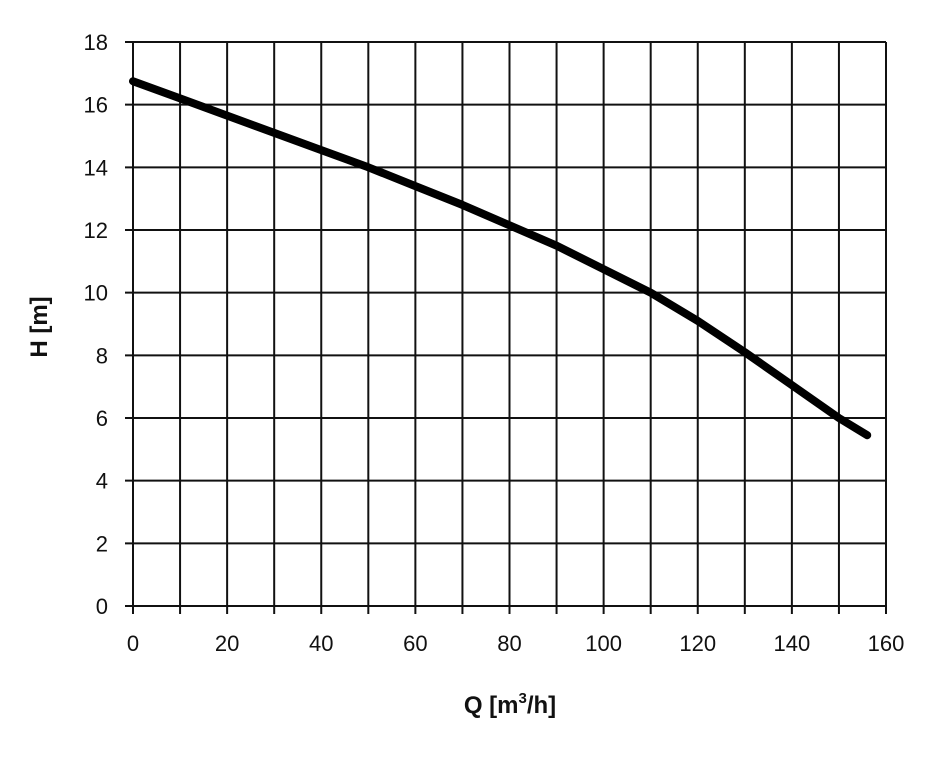  What do you see at coordinates (102, 606) in the screenshot?
I see `y-tick-label: 0` at bounding box center [102, 606].